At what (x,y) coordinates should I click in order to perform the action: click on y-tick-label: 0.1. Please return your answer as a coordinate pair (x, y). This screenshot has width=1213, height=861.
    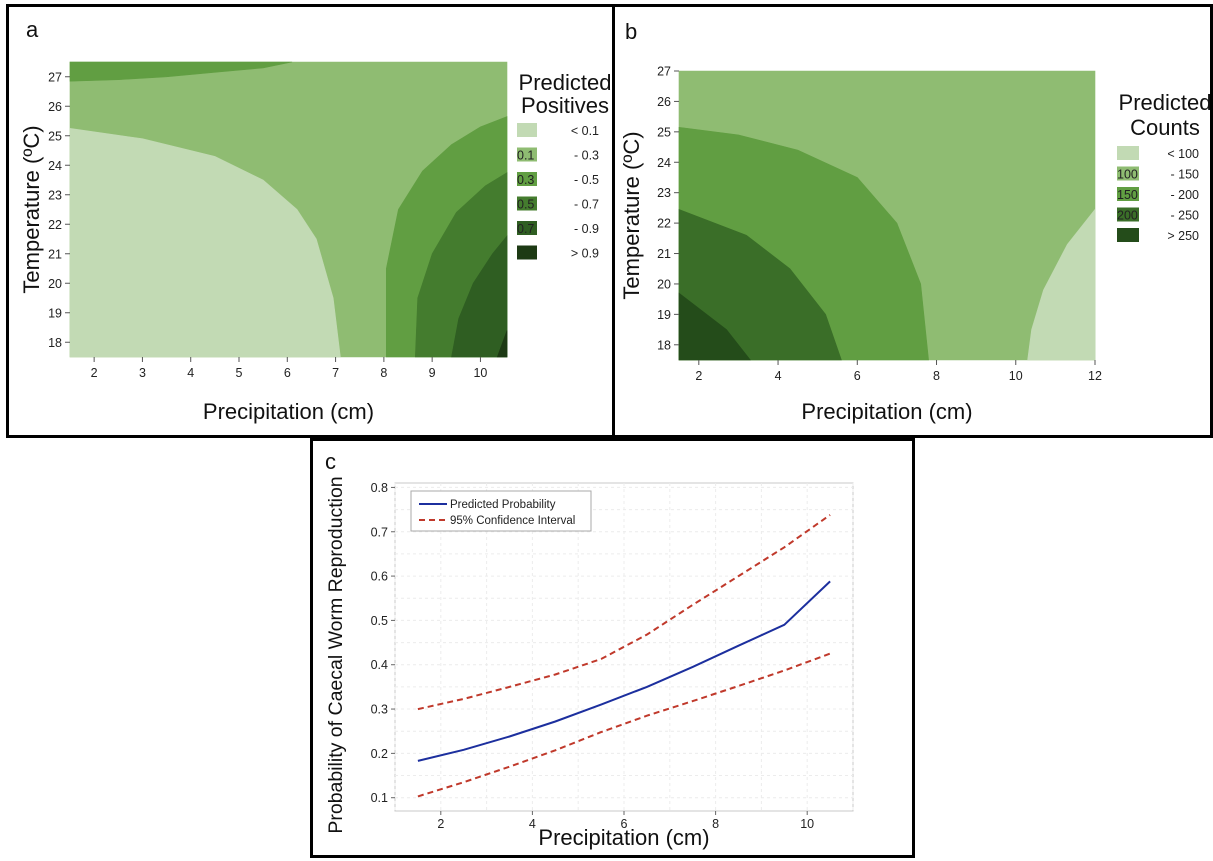
    Looking at the image, I should click on (379, 798).